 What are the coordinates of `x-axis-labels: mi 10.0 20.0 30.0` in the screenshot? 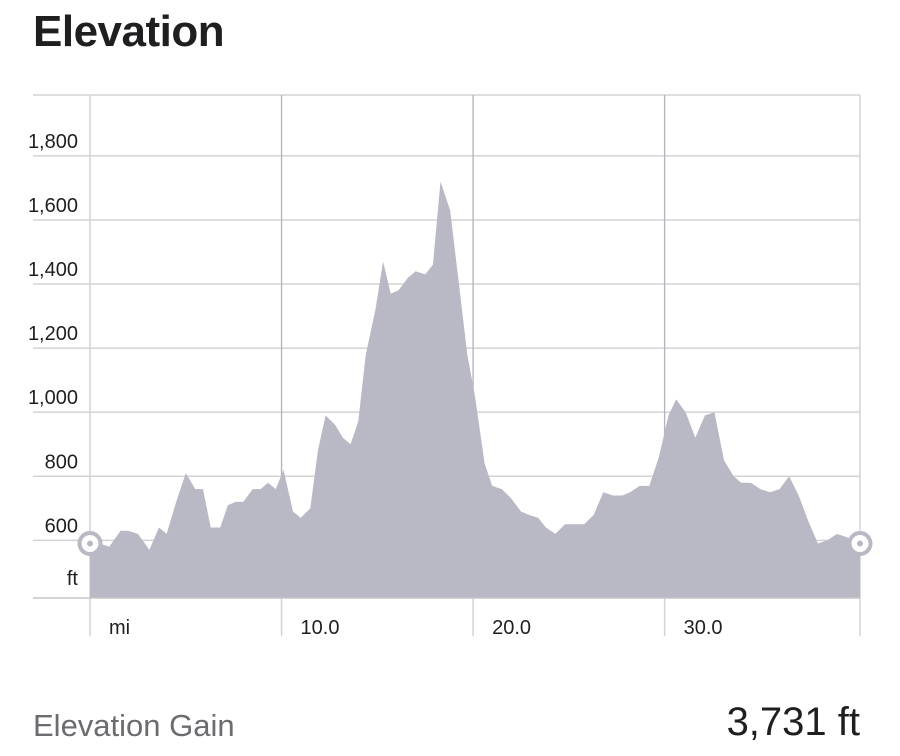 It's located at (416, 628).